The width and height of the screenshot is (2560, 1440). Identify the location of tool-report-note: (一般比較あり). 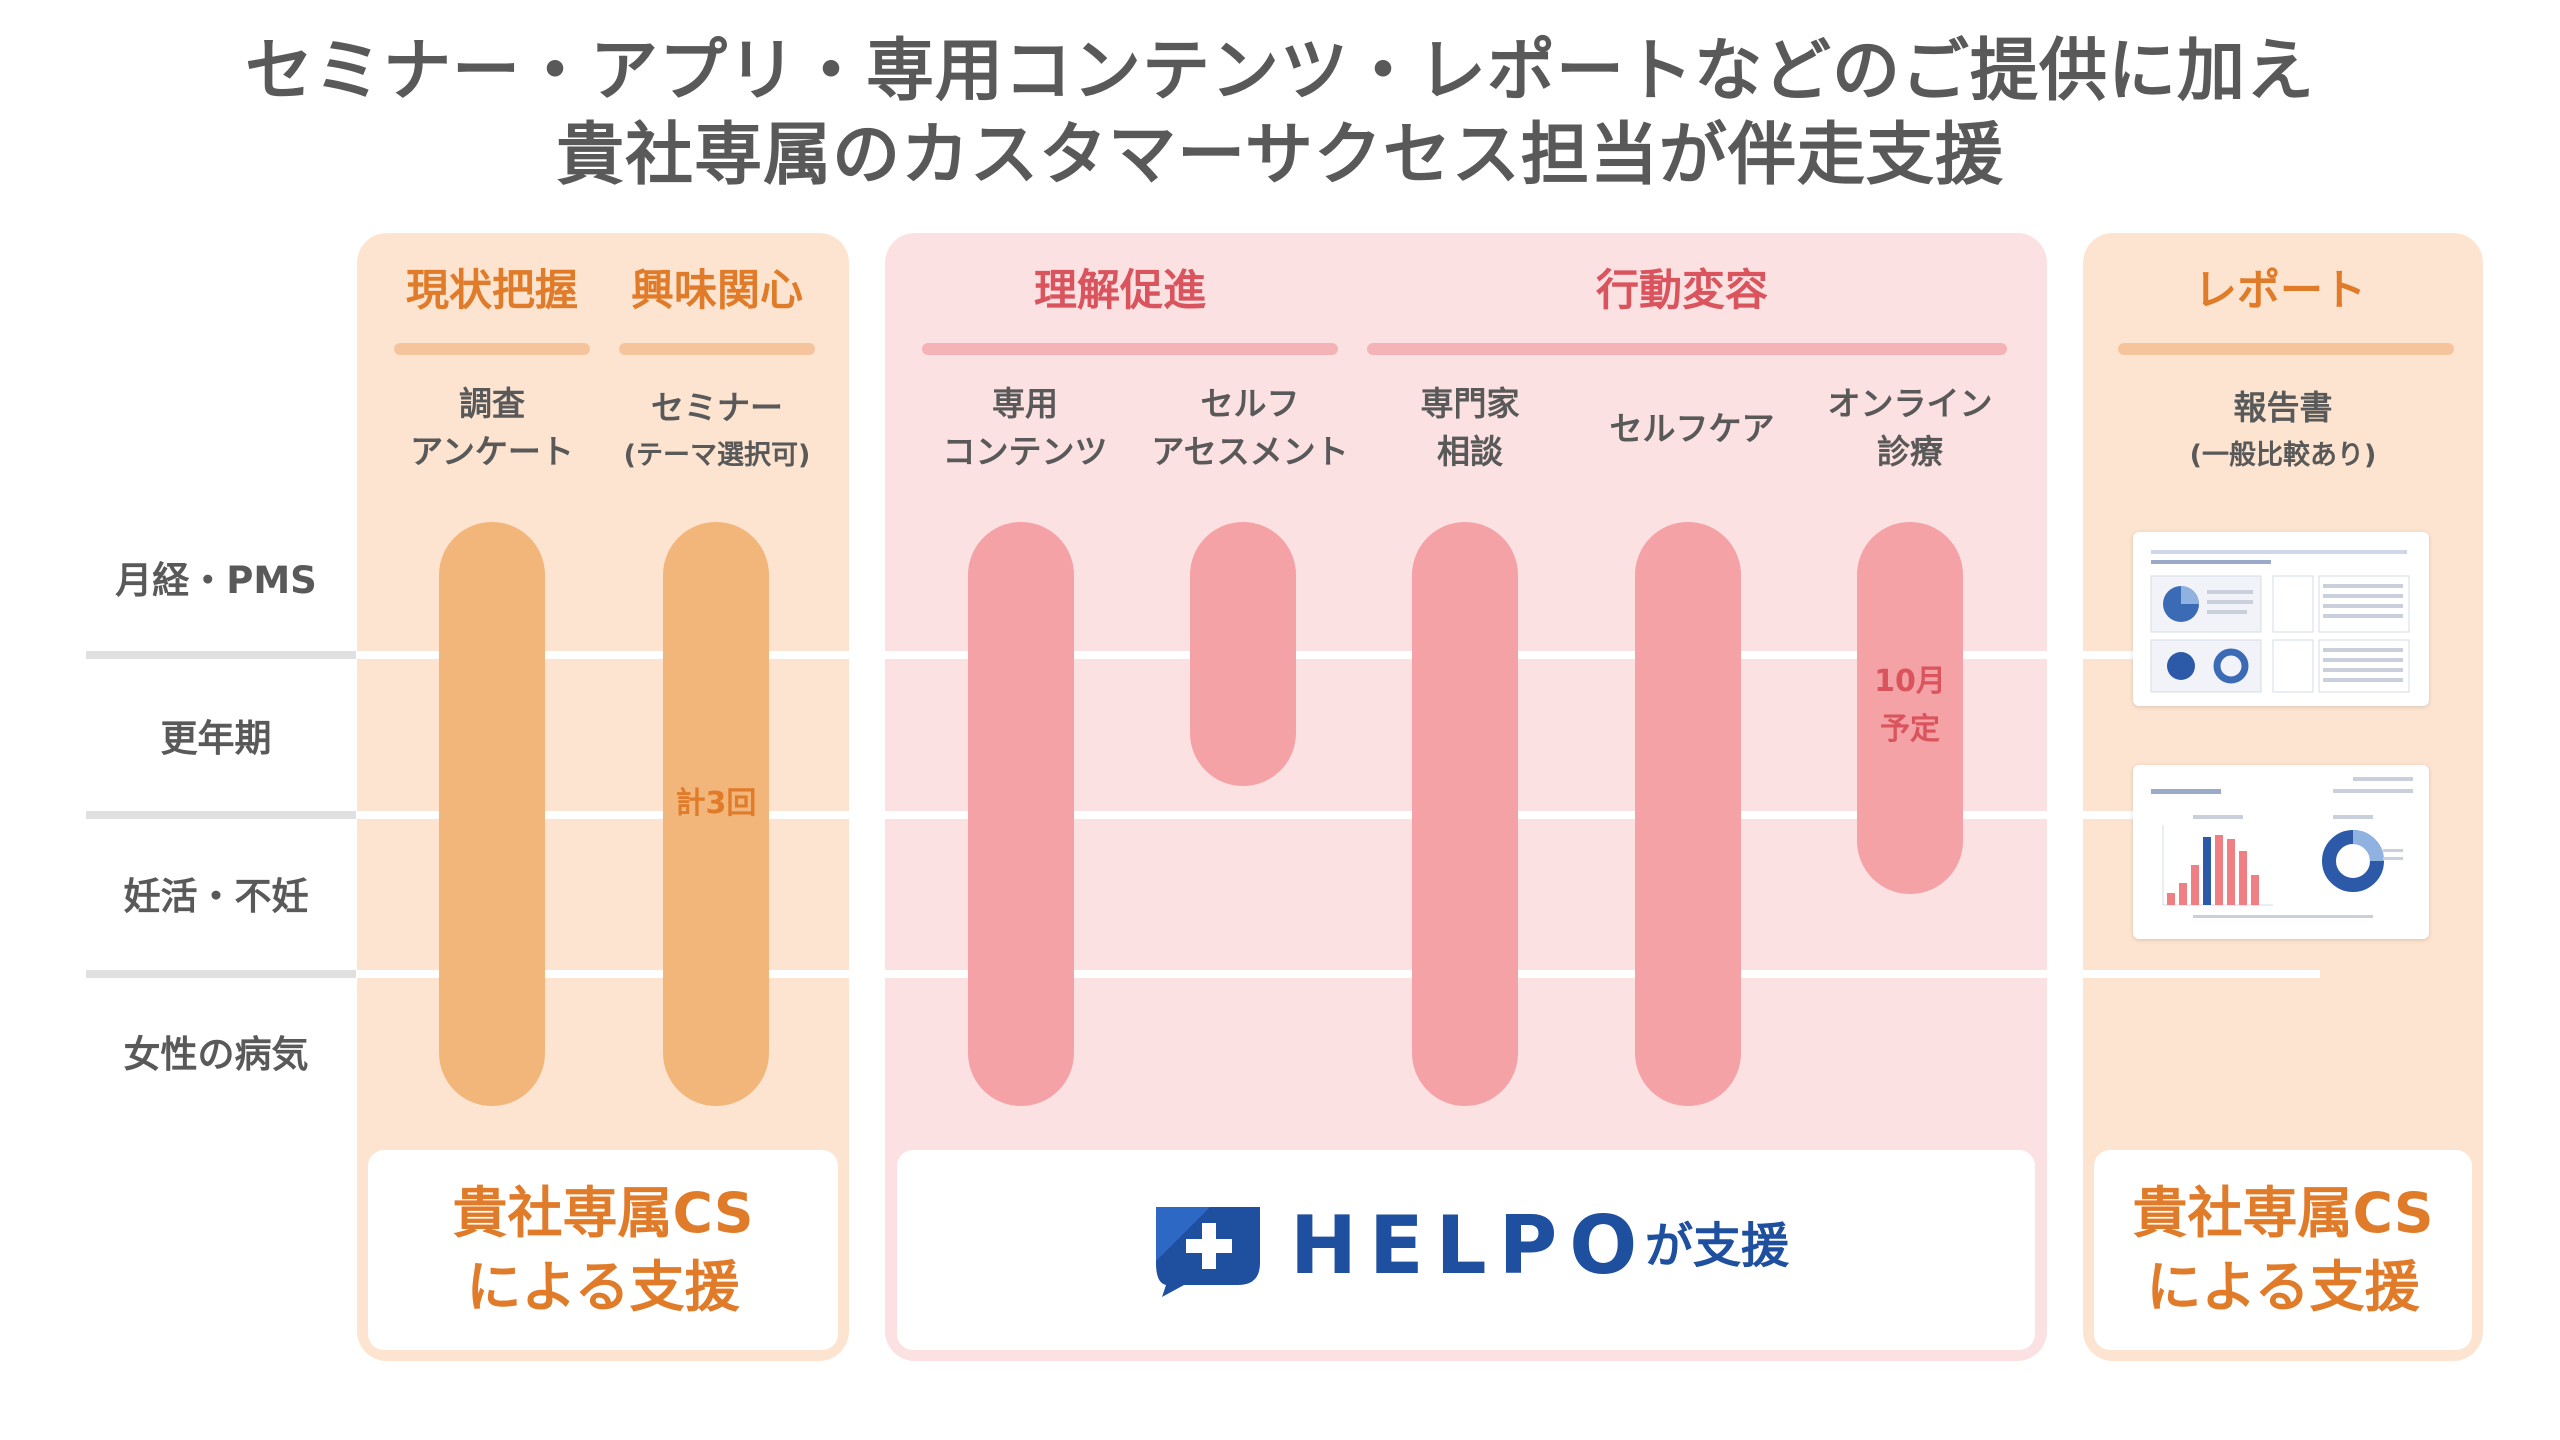
(2283, 455).